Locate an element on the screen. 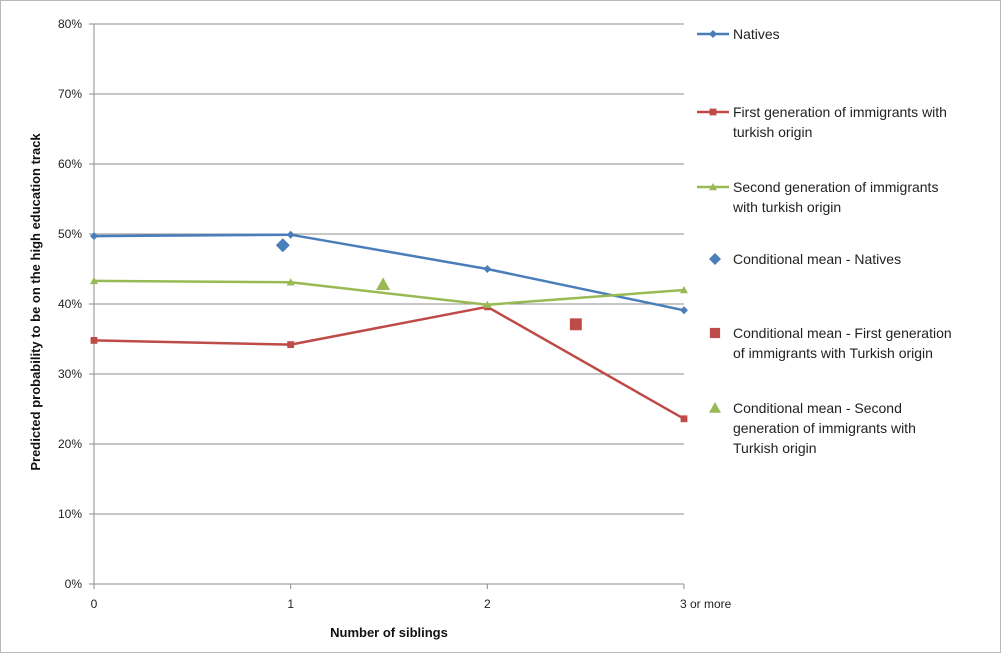 The height and width of the screenshot is (655, 1003). legend-label: Turkish origin is located at coordinates (775, 448).